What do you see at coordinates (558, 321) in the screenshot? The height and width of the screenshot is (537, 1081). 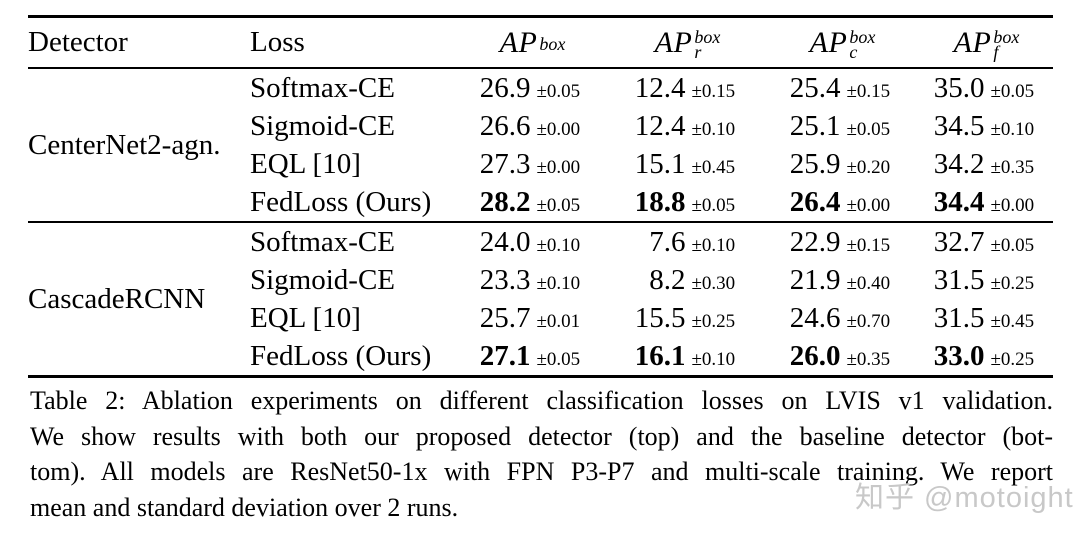 I see `std-dev: ±0.01` at bounding box center [558, 321].